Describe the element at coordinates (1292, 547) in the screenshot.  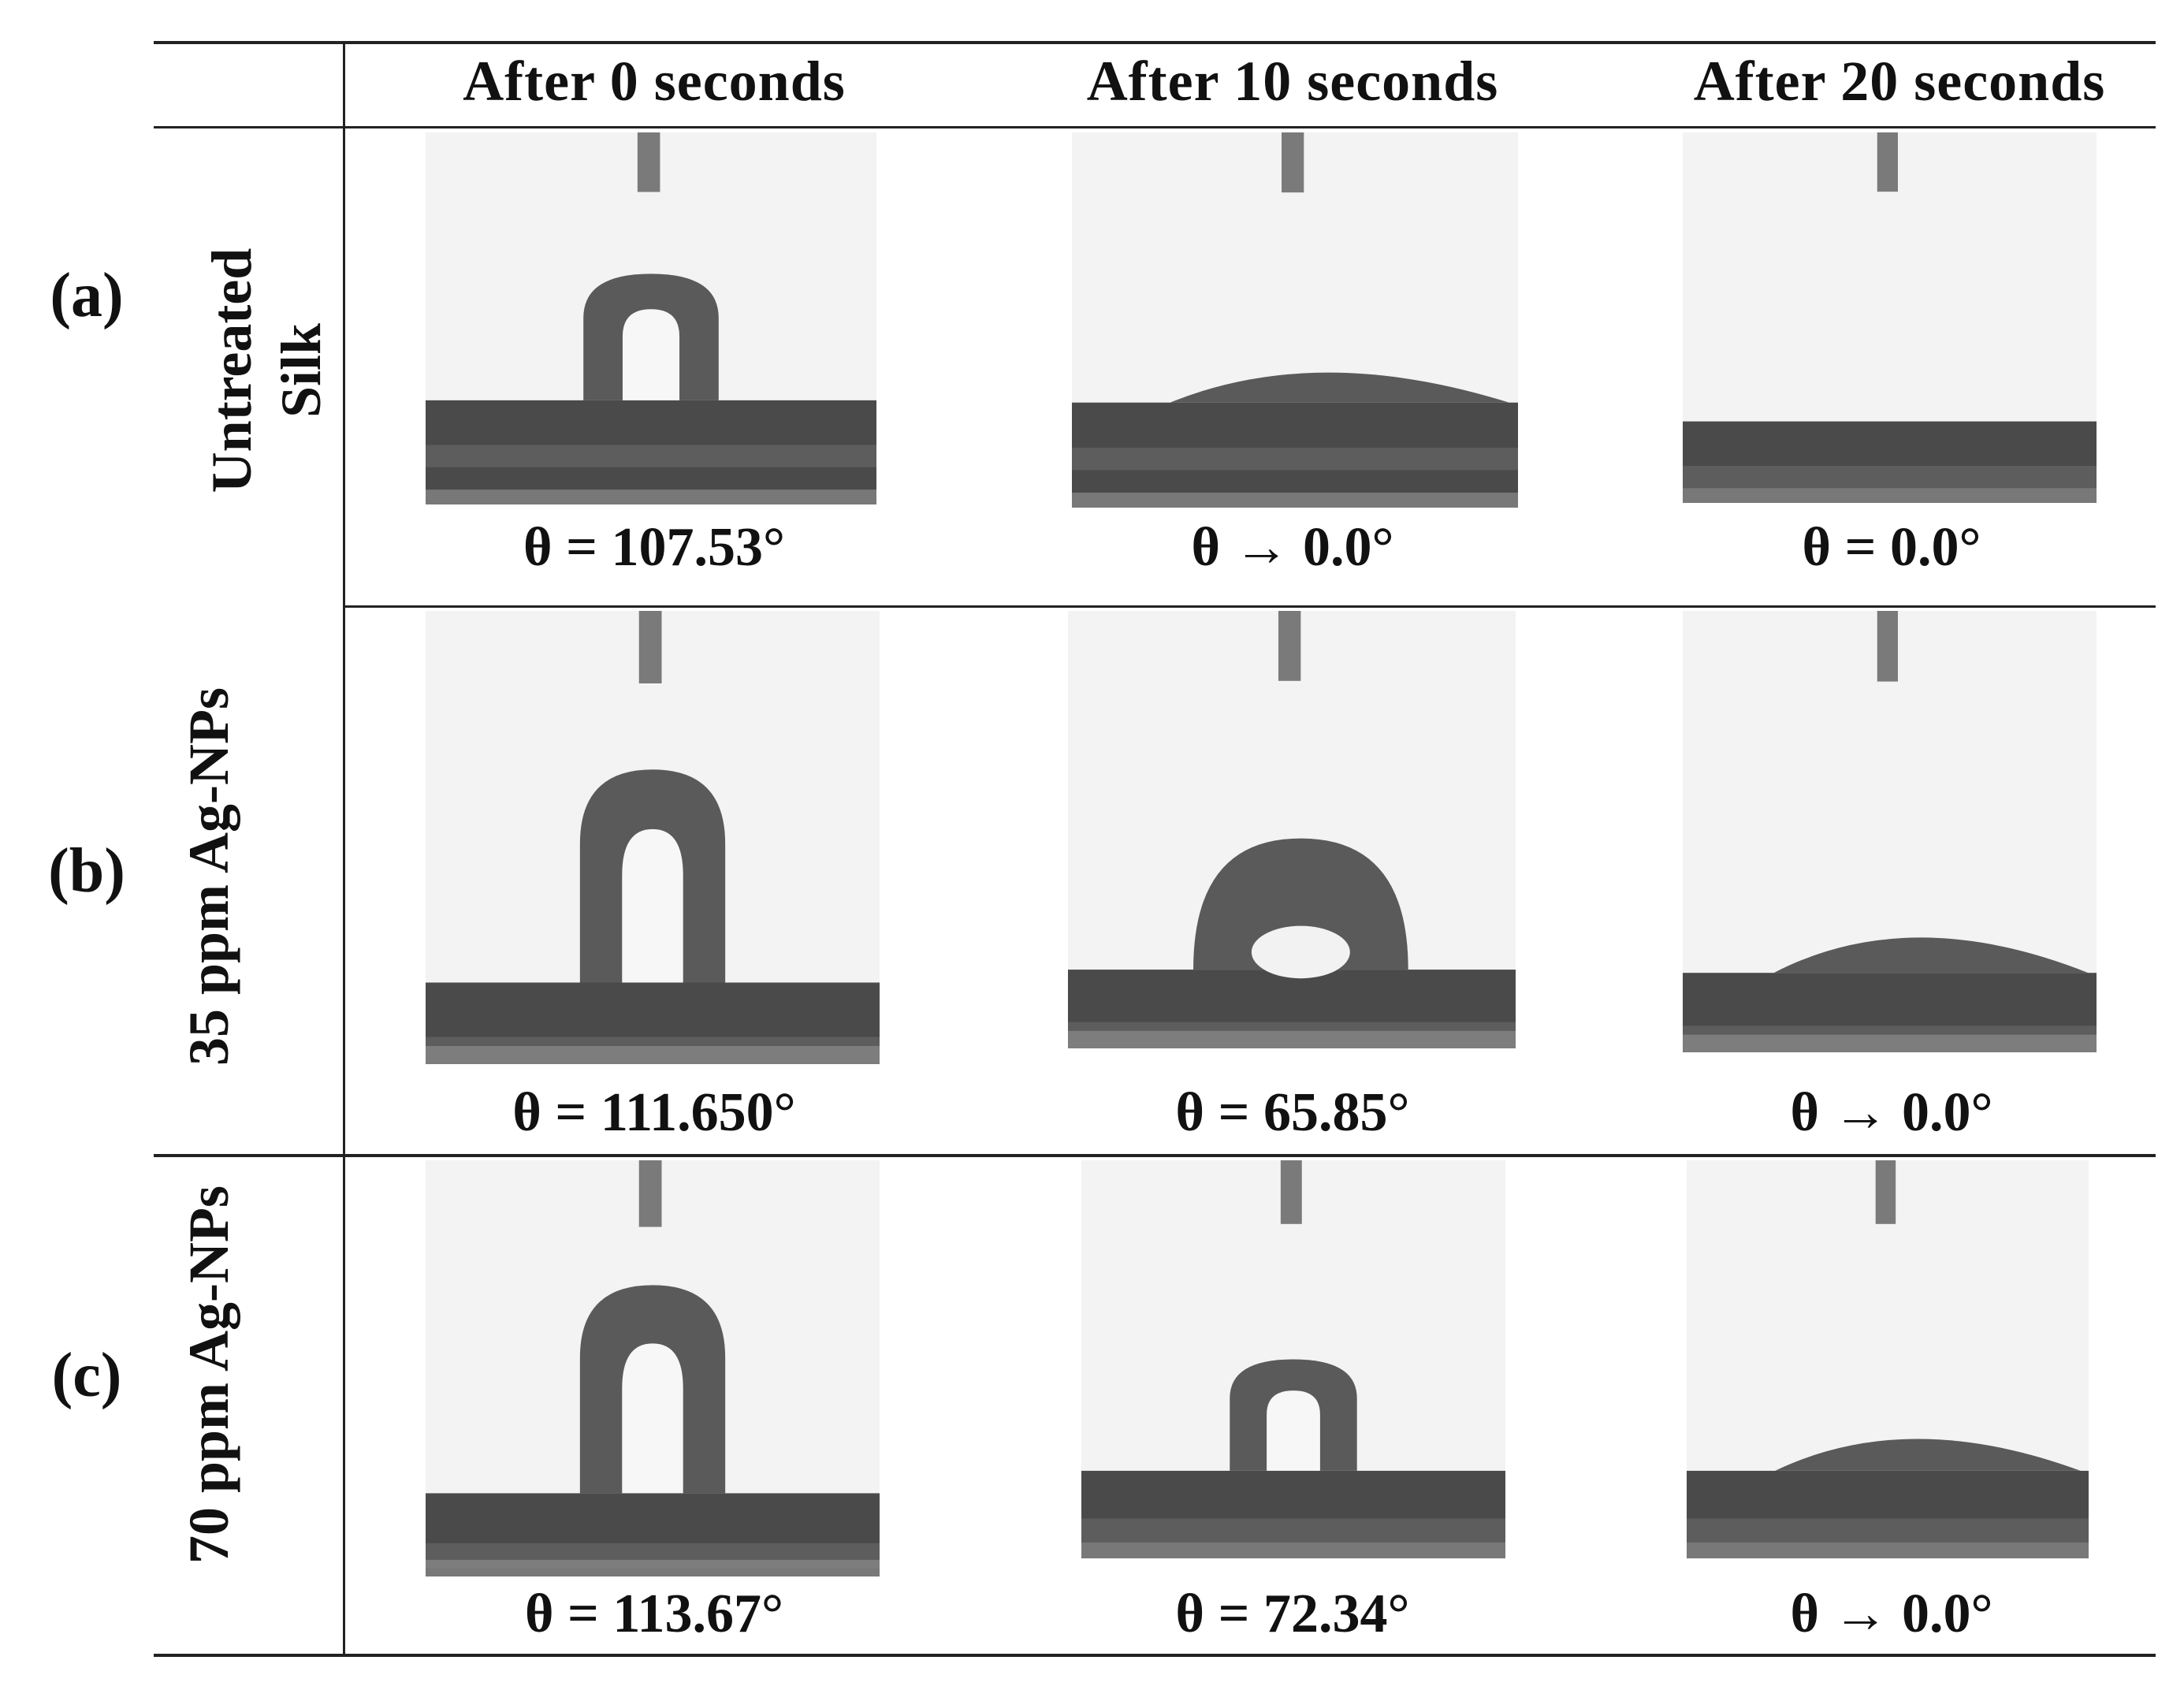
I see `angle-a-10s: θ → 0.0°` at that location.